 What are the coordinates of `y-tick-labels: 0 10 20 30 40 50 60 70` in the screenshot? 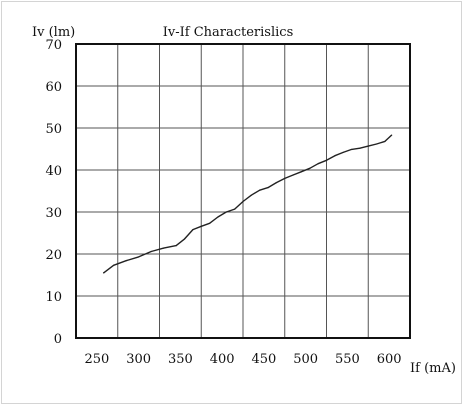 It's located at (53, 192).